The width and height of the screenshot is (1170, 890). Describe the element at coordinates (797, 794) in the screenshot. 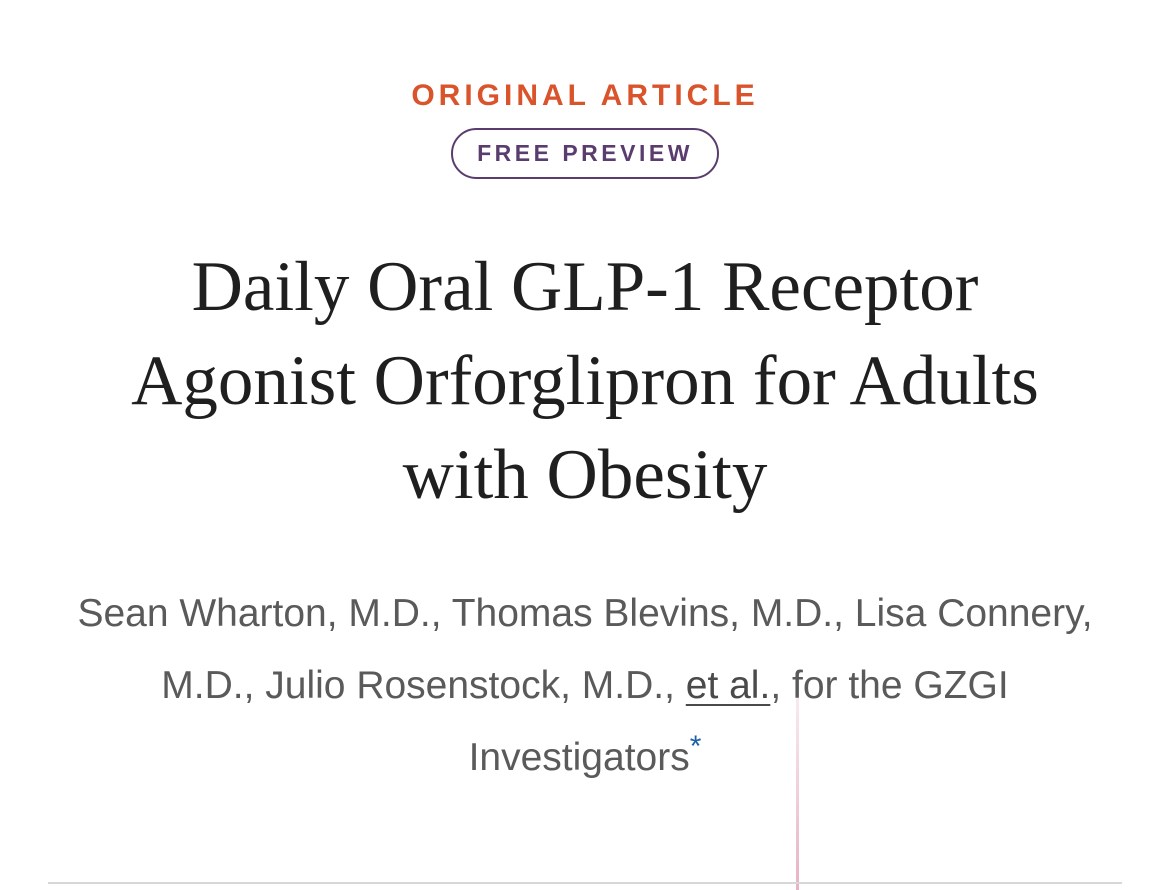

I see `text-cursor-line` at that location.